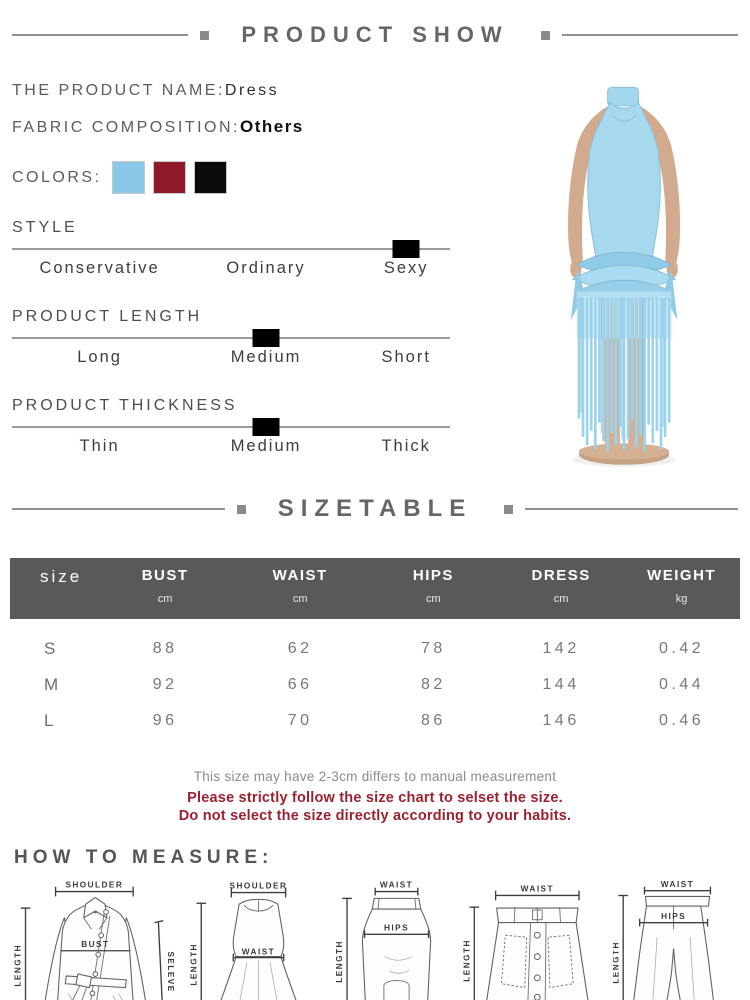 This screenshot has height=1000, width=750. I want to click on column-header-hips: HIPS cm, so click(433, 588).